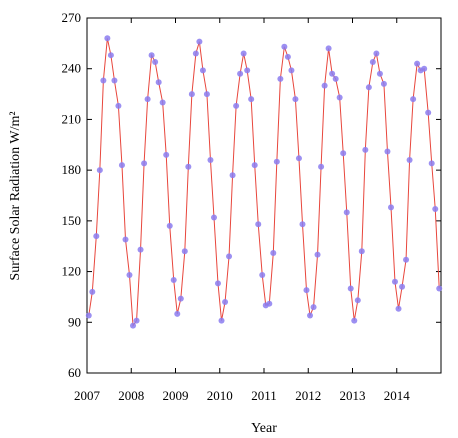  I want to click on x-tick-label: 2010, so click(220, 395).